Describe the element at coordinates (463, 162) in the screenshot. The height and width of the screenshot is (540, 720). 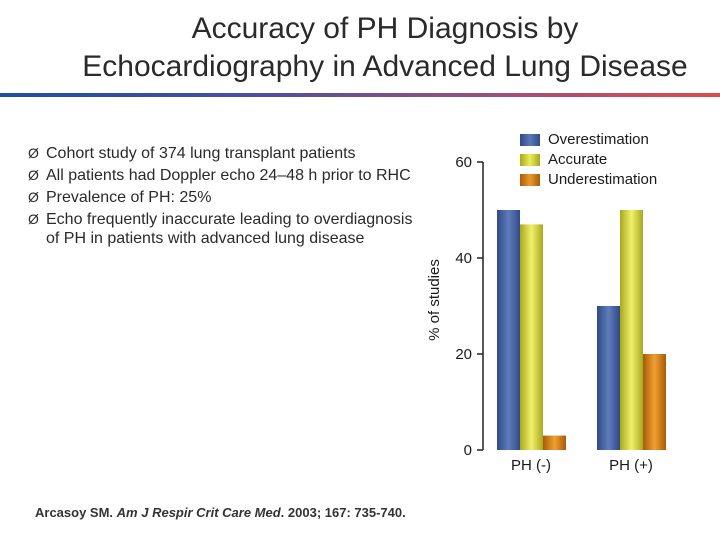
I see `y-tick-label: 60` at that location.